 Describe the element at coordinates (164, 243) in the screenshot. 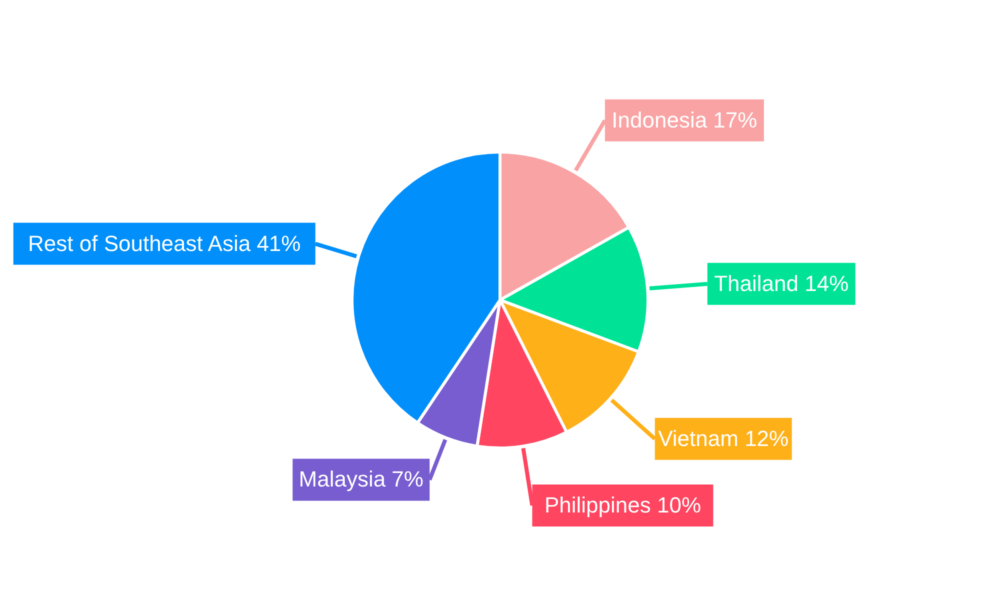

I see `slice-label: Rest of Southeast Asia 41%` at that location.